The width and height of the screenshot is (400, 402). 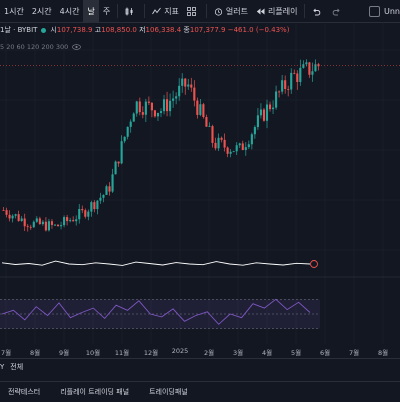 What do you see at coordinates (168, 392) in the screenshot?
I see `tab-trading-panel: 트레이딩패널` at bounding box center [168, 392].